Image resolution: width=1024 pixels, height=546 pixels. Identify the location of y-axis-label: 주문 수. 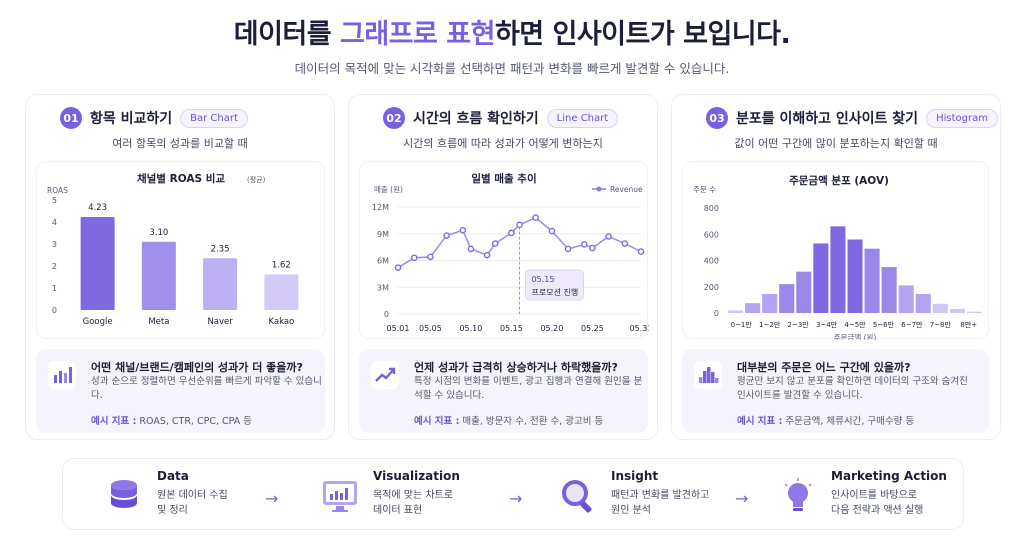
(704, 189).